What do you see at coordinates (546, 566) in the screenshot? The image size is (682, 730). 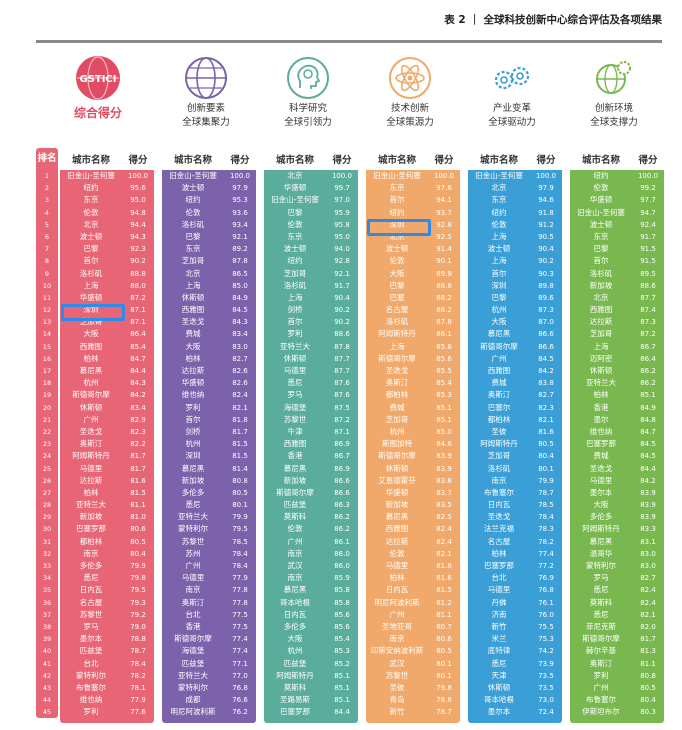 I see `score-value: 77.2` at bounding box center [546, 566].